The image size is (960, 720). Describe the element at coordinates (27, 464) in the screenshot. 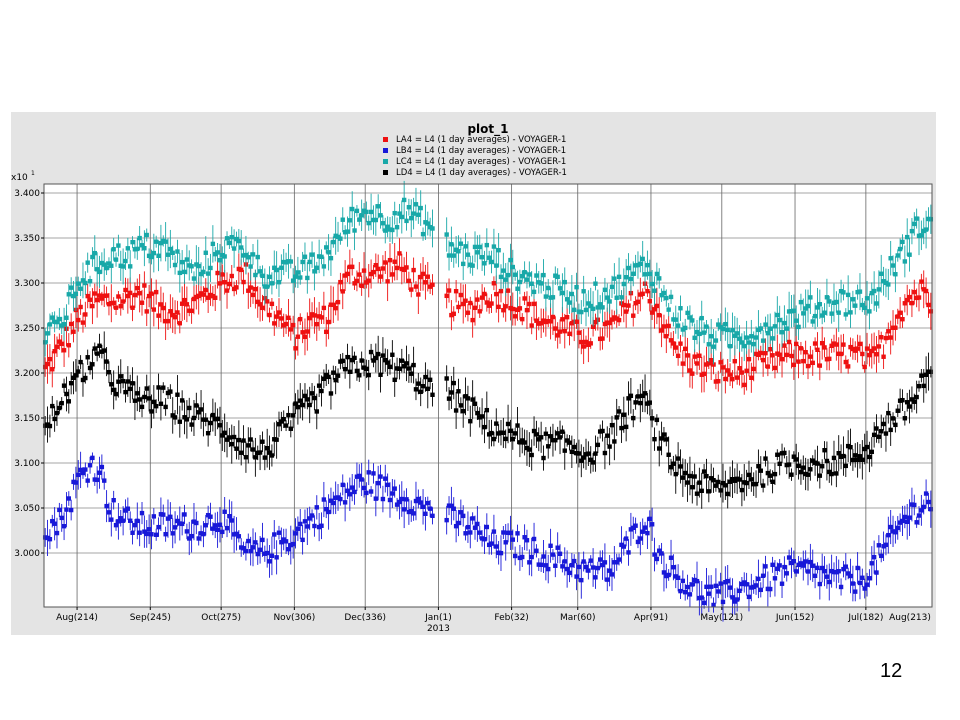

I see `y-tick-label: 3.100` at that location.